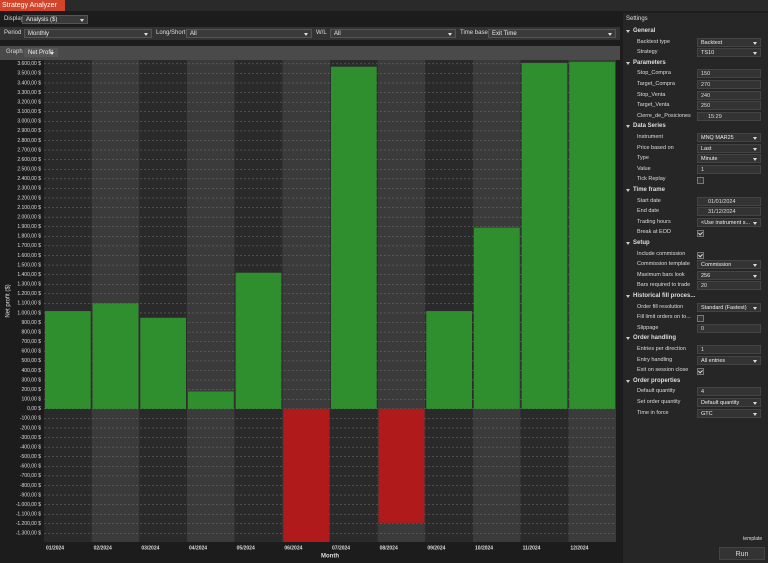 The width and height of the screenshot is (768, 563). Describe the element at coordinates (29, 265) in the screenshot. I see `y-tick-label: 1.500,00 $` at that location.